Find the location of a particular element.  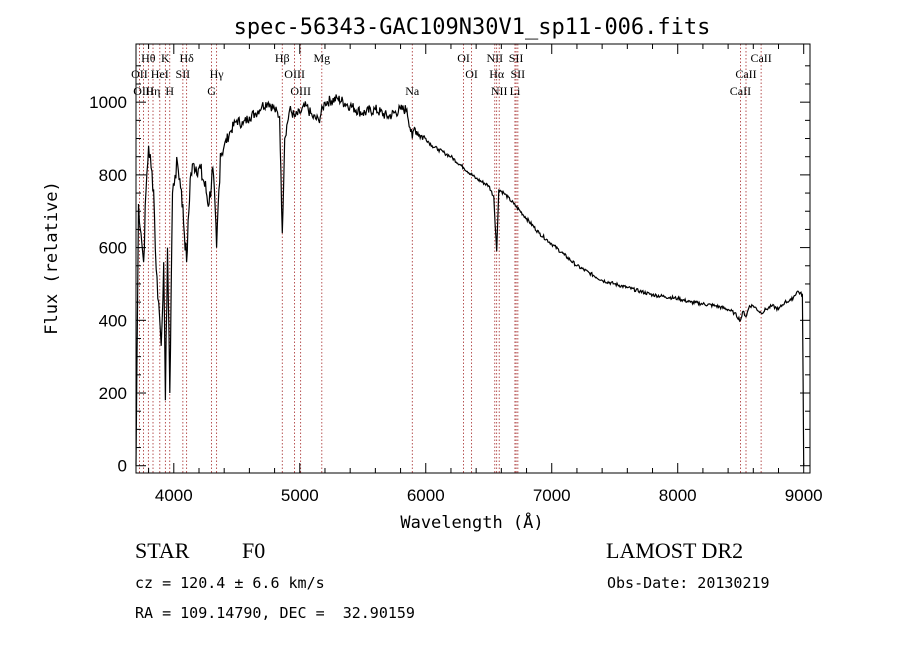

x-tick-label: 8000 is located at coordinates (678, 495).